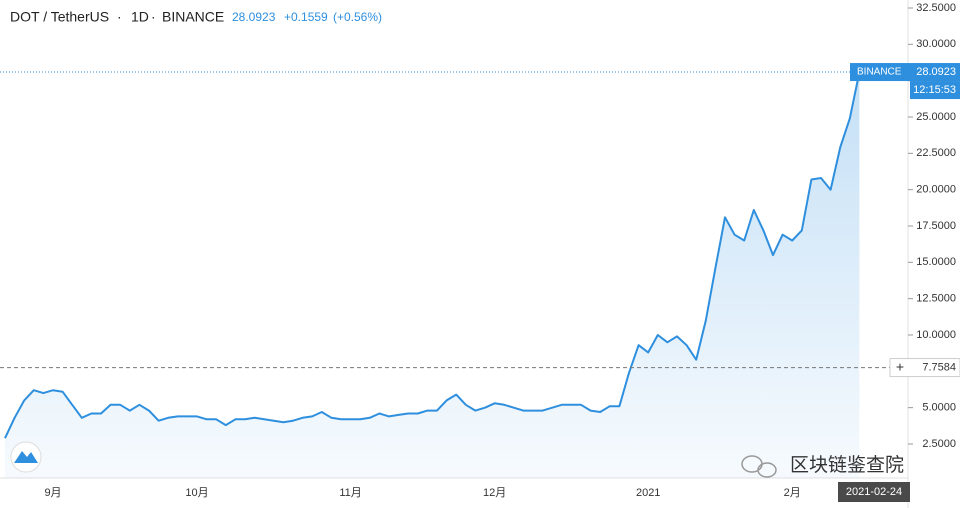 This screenshot has width=960, height=508. Describe the element at coordinates (759, 466) in the screenshot. I see `watermark-icon` at that location.